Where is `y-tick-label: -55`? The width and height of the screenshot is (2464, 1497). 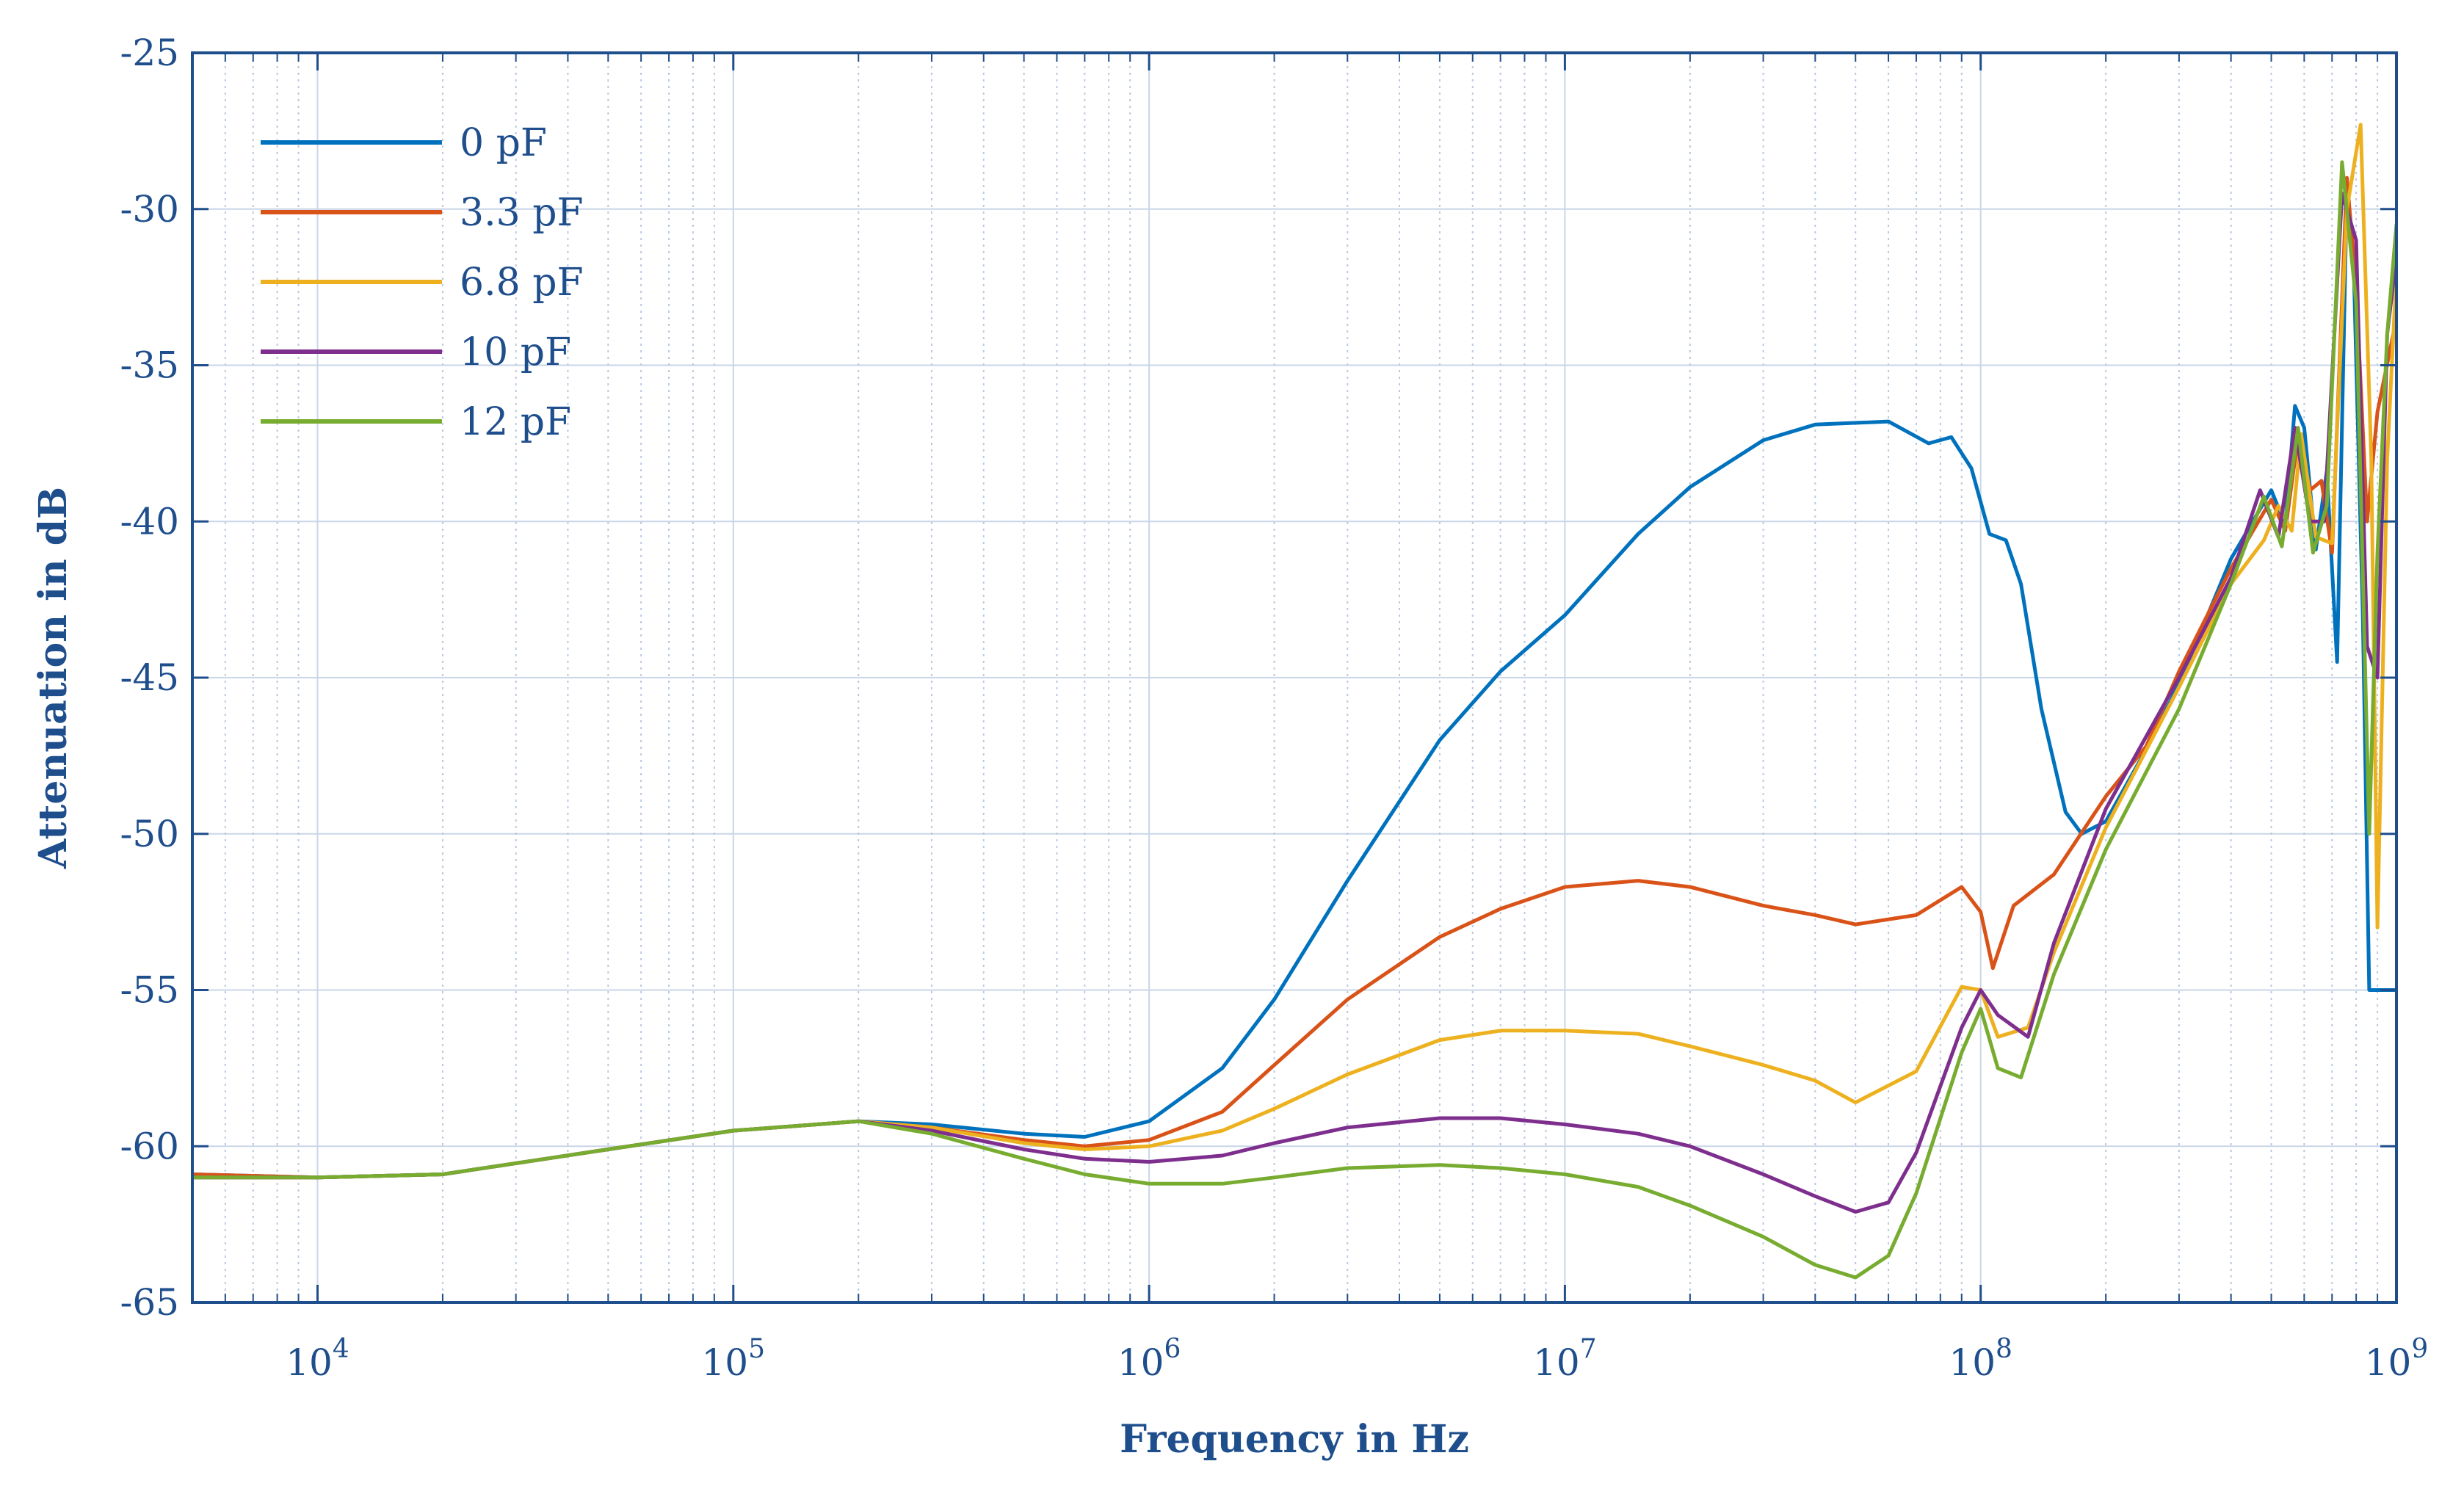 y-tick-label: -55 is located at coordinates (150, 990).